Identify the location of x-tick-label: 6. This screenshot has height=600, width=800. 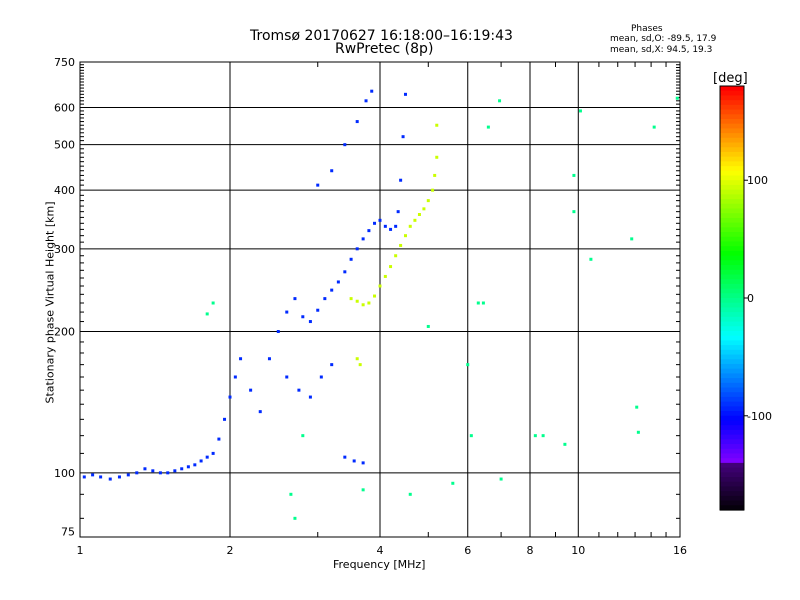
(467, 550).